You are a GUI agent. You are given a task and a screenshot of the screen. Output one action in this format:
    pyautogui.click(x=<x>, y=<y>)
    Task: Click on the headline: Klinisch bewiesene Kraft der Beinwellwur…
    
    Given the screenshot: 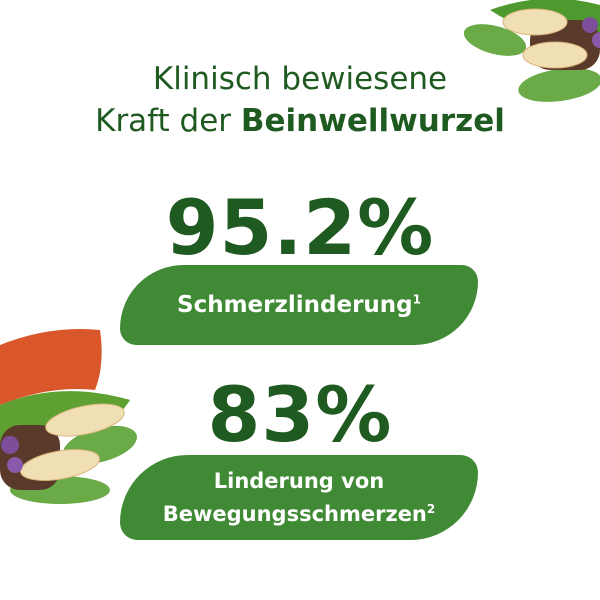 What is the action you would take?
    pyautogui.click(x=300, y=100)
    